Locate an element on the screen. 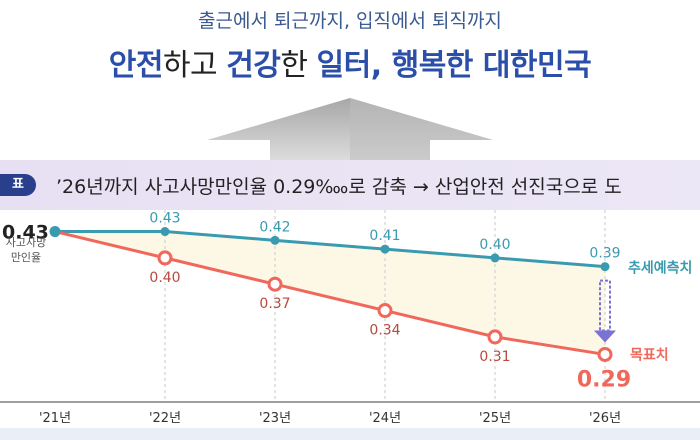  trend-value-label: 0.42 is located at coordinates (274, 227).